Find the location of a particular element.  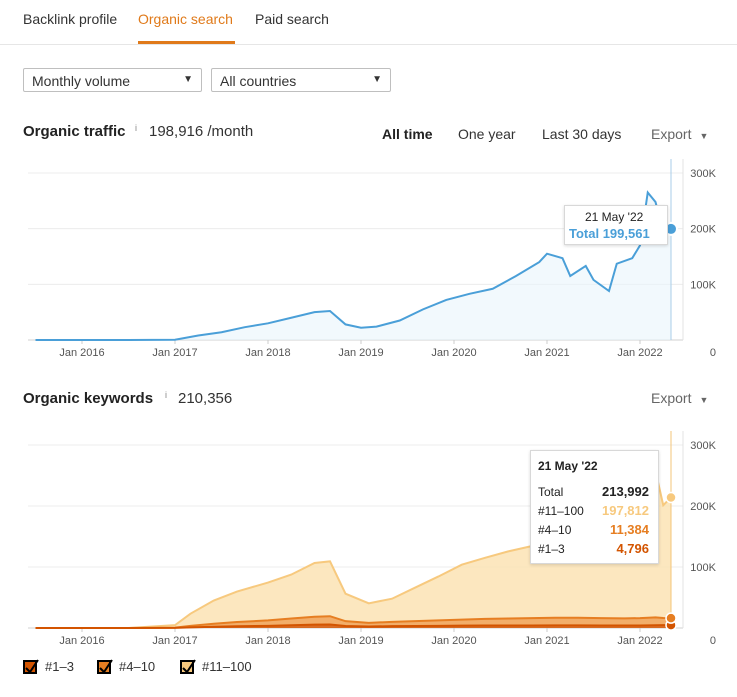

traffic-export-button: Export ▼ is located at coordinates (679, 134).